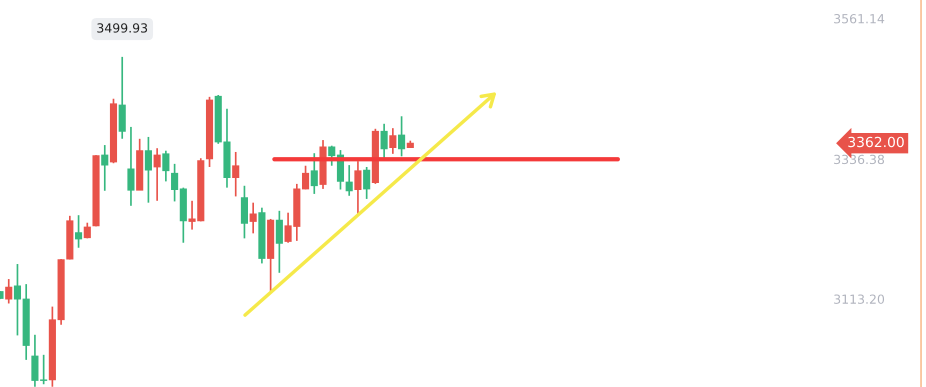 The image size is (926, 387). Describe the element at coordinates (876, 142) in the screenshot. I see `annotation: 3362.00` at that location.